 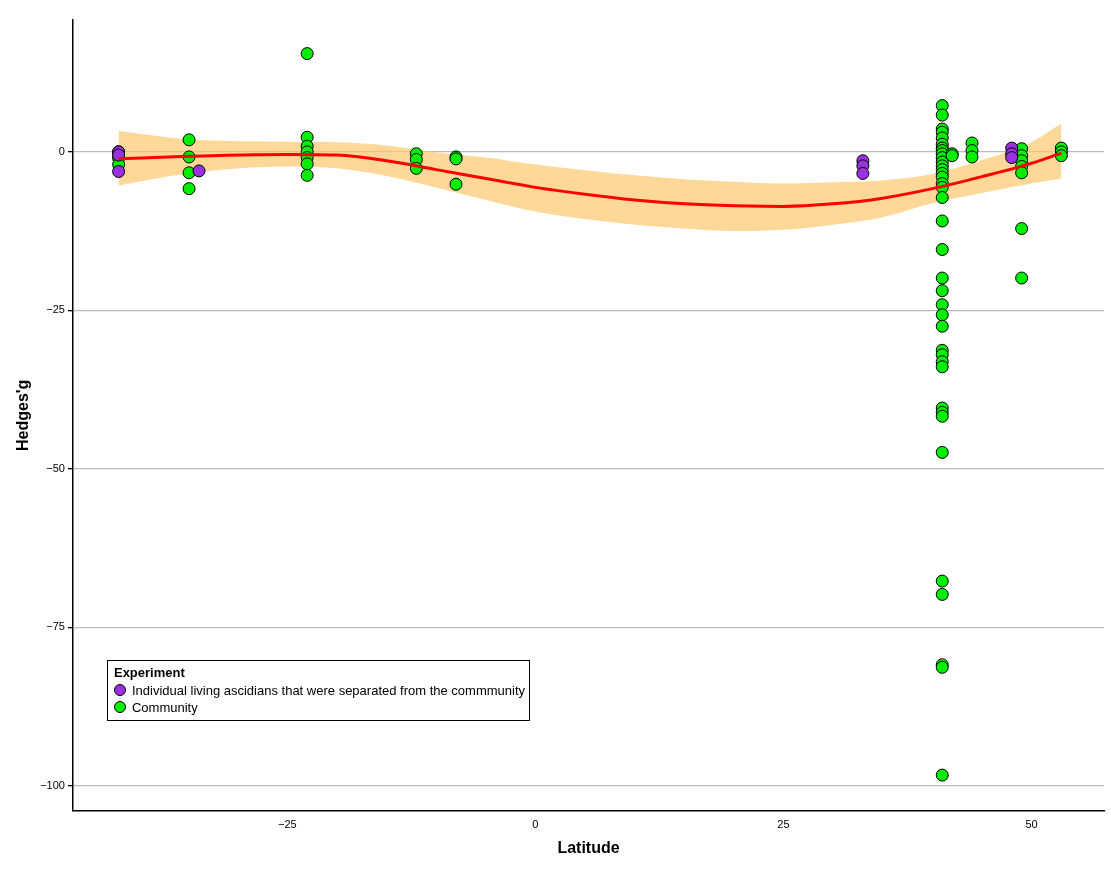 I want to click on legend-label: Individual living ascidians that were separated from the commmunity, so click(x=328, y=690).